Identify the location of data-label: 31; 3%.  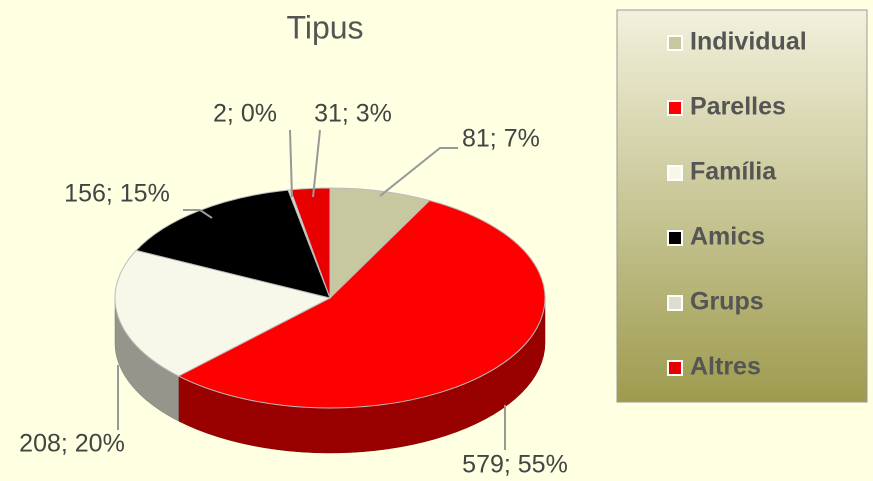
(353, 114).